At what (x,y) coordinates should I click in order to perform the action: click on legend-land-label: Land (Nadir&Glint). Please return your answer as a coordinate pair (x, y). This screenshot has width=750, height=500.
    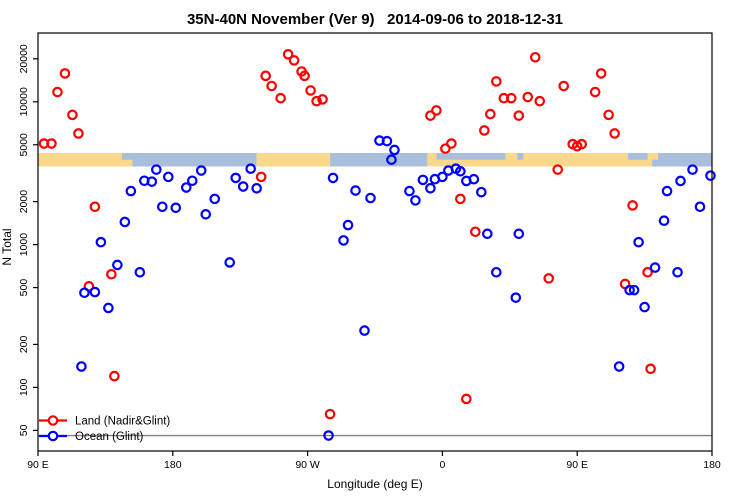
    Looking at the image, I should click on (122, 422).